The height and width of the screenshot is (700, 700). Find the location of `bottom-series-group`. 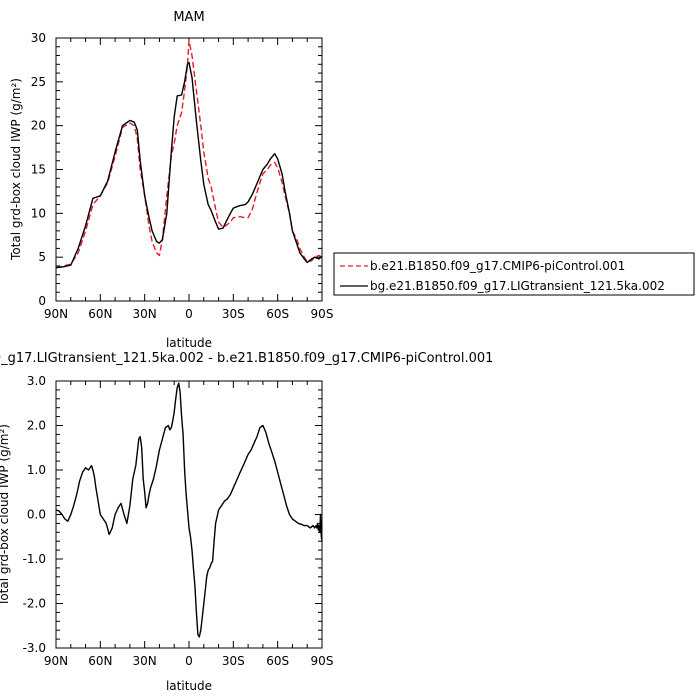

bottom-series-group is located at coordinates (189, 510).